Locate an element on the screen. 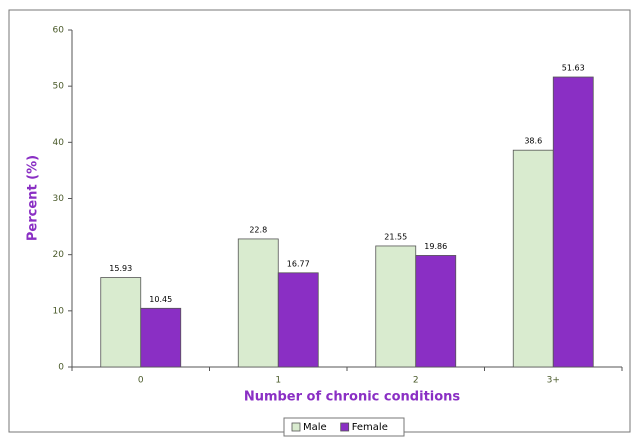 The height and width of the screenshot is (438, 635). y-tick-label: 20 is located at coordinates (59, 255).